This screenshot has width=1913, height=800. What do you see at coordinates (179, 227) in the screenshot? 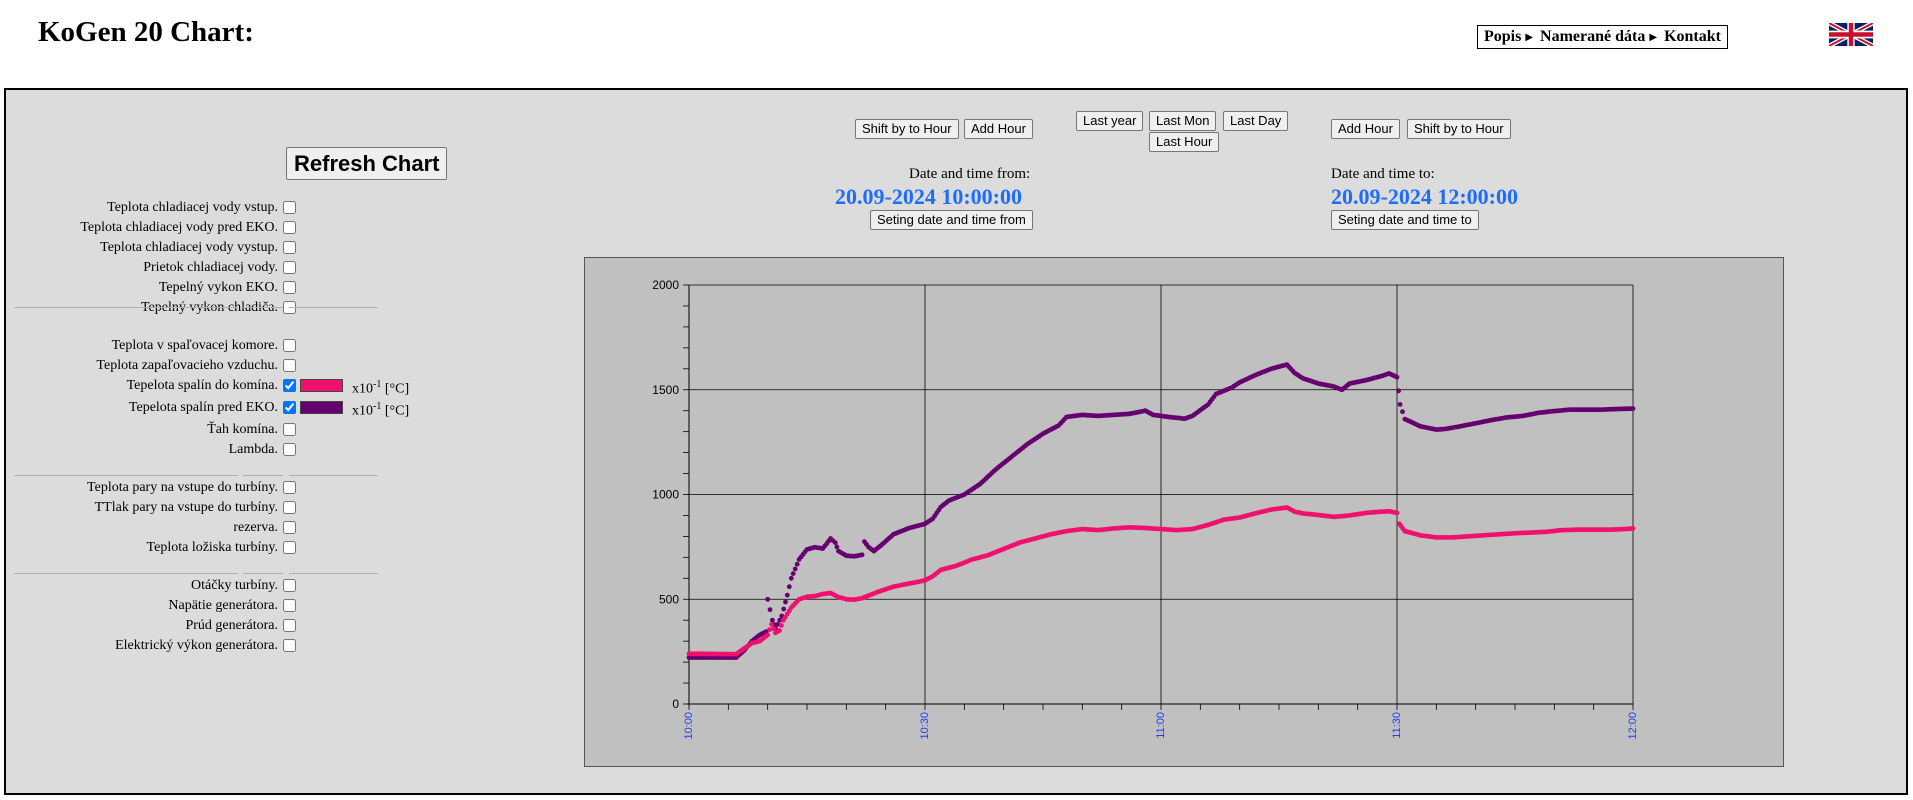
I see `param-label: Teplota chladiacej vody pred EKO.` at bounding box center [179, 227].